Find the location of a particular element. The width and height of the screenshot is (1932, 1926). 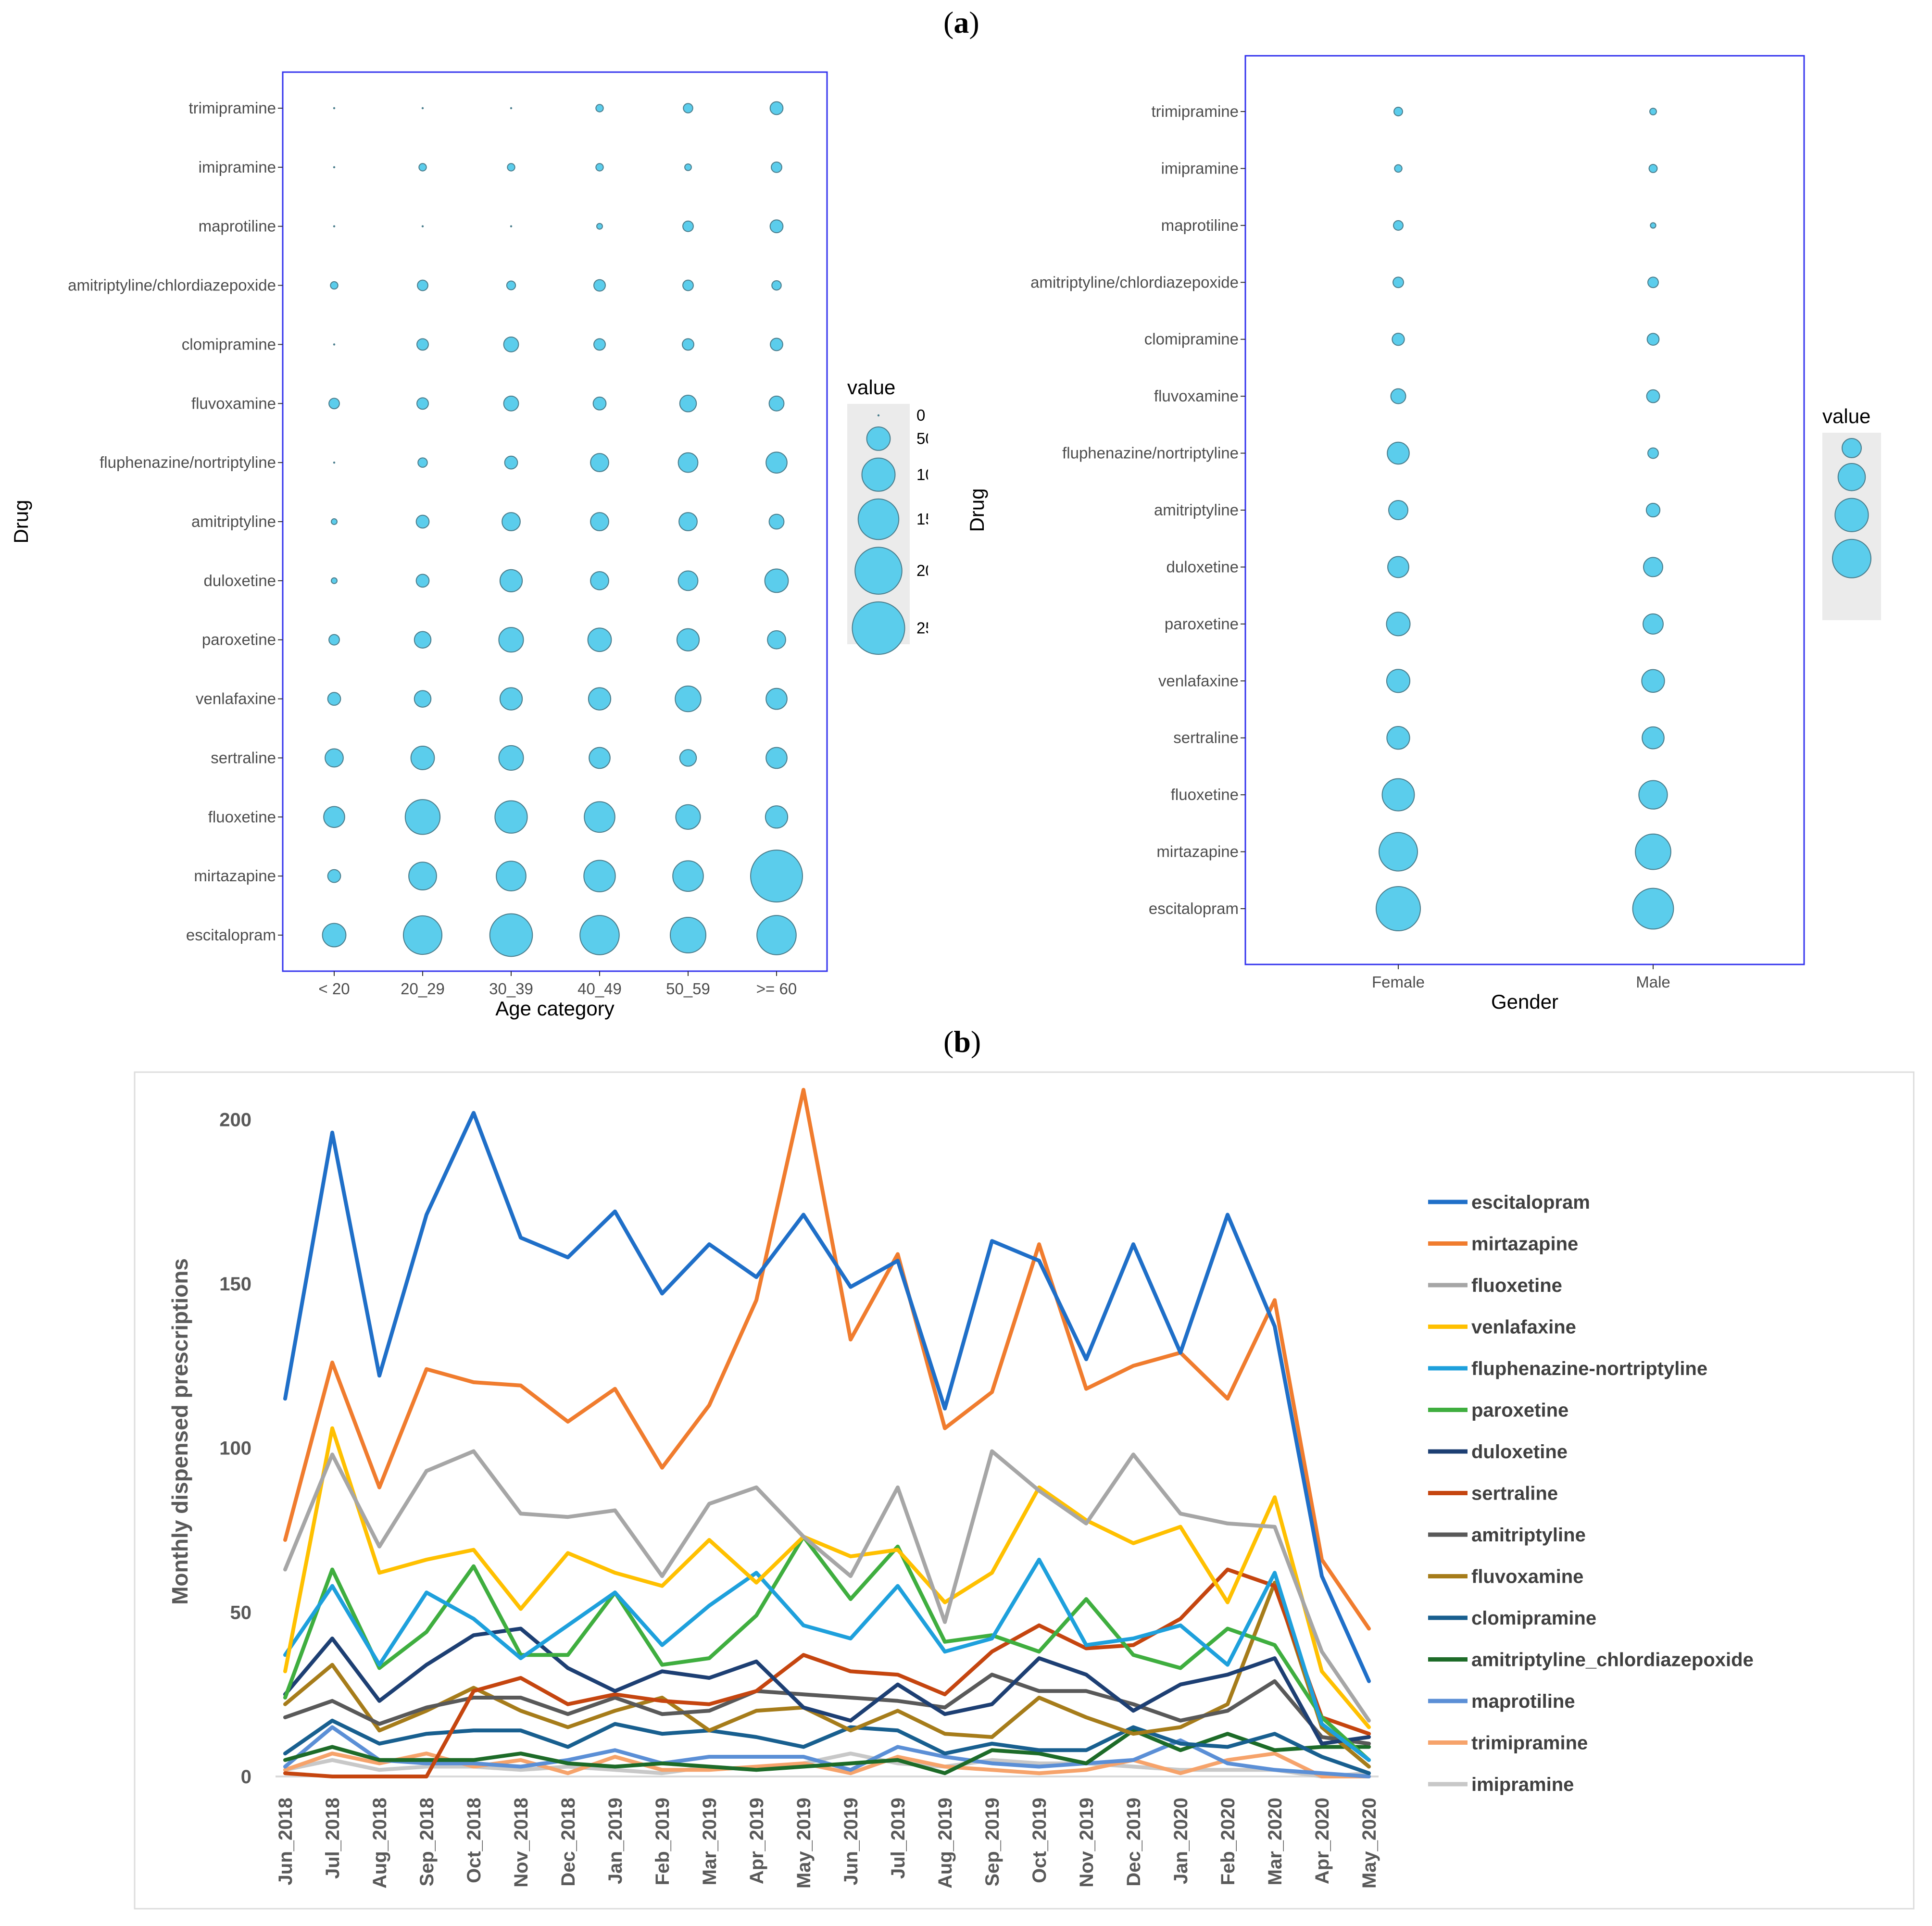

series-line-fluphenazine-nortriptyline is located at coordinates (827, 1660).